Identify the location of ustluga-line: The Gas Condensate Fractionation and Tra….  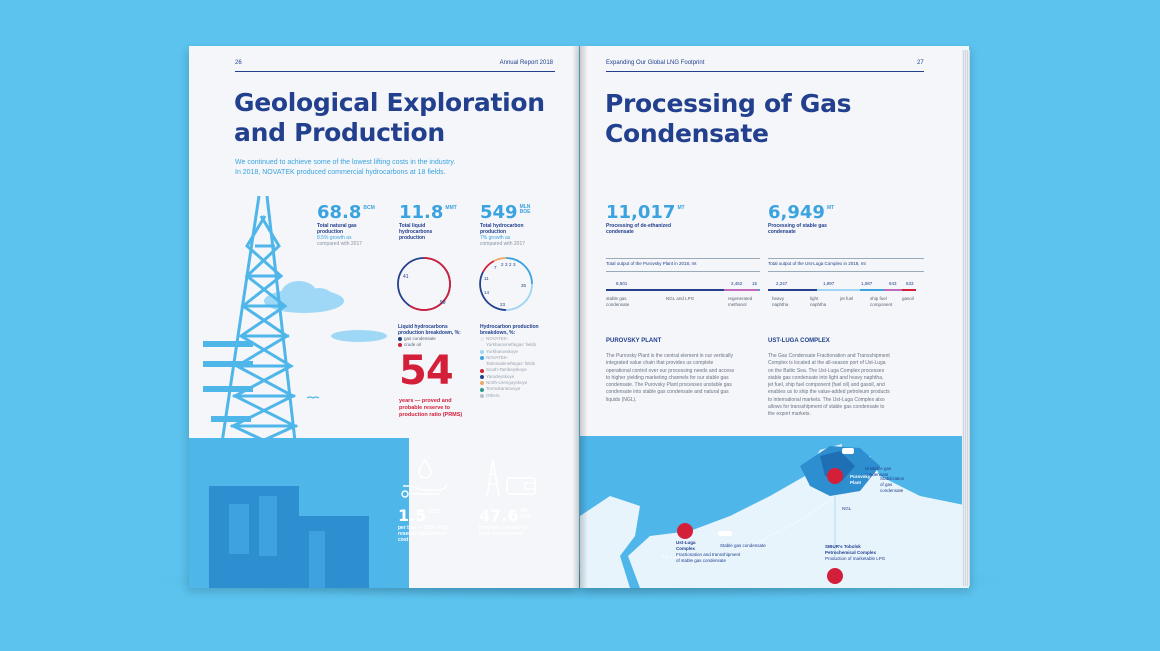
(829, 356).